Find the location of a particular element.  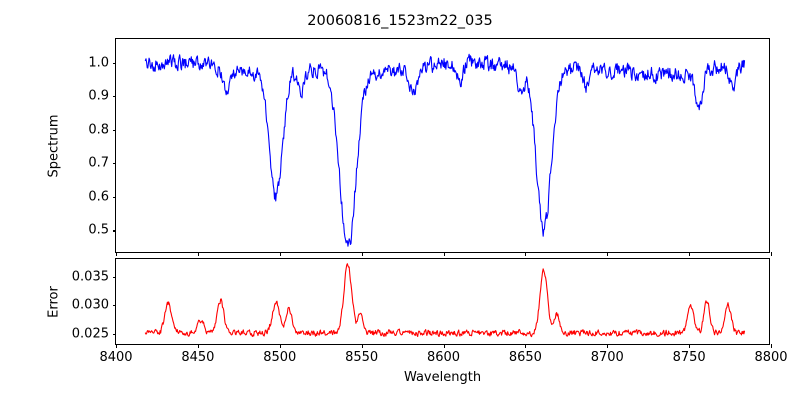

y-tick-label: 0.9 is located at coordinates (98, 96).